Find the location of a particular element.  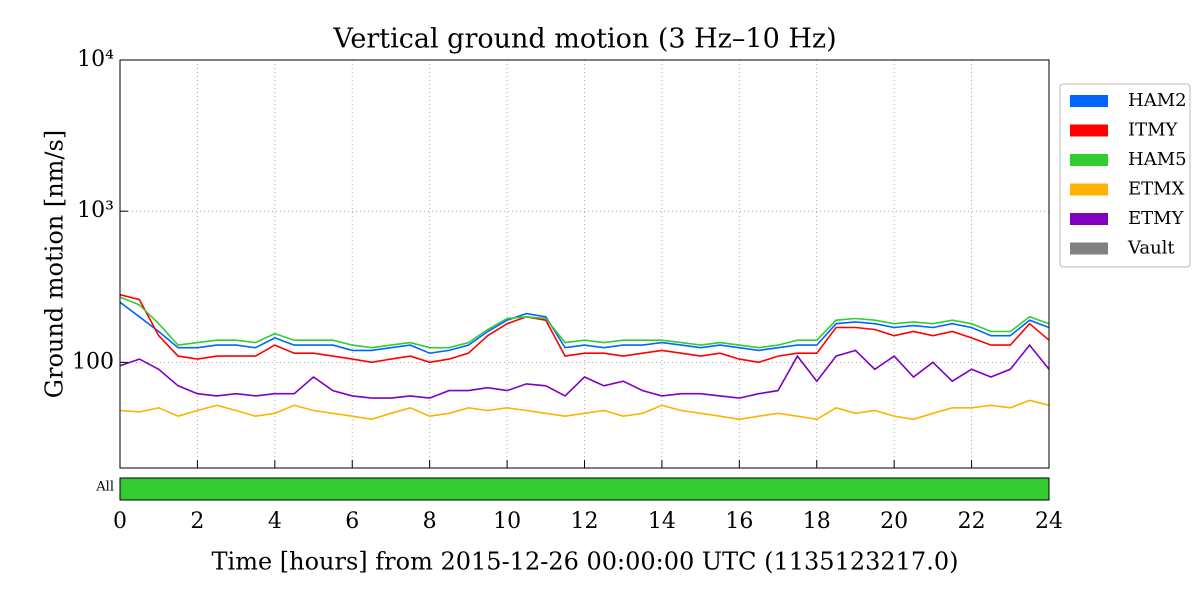

x-tick-label: 24 is located at coordinates (1049, 521).